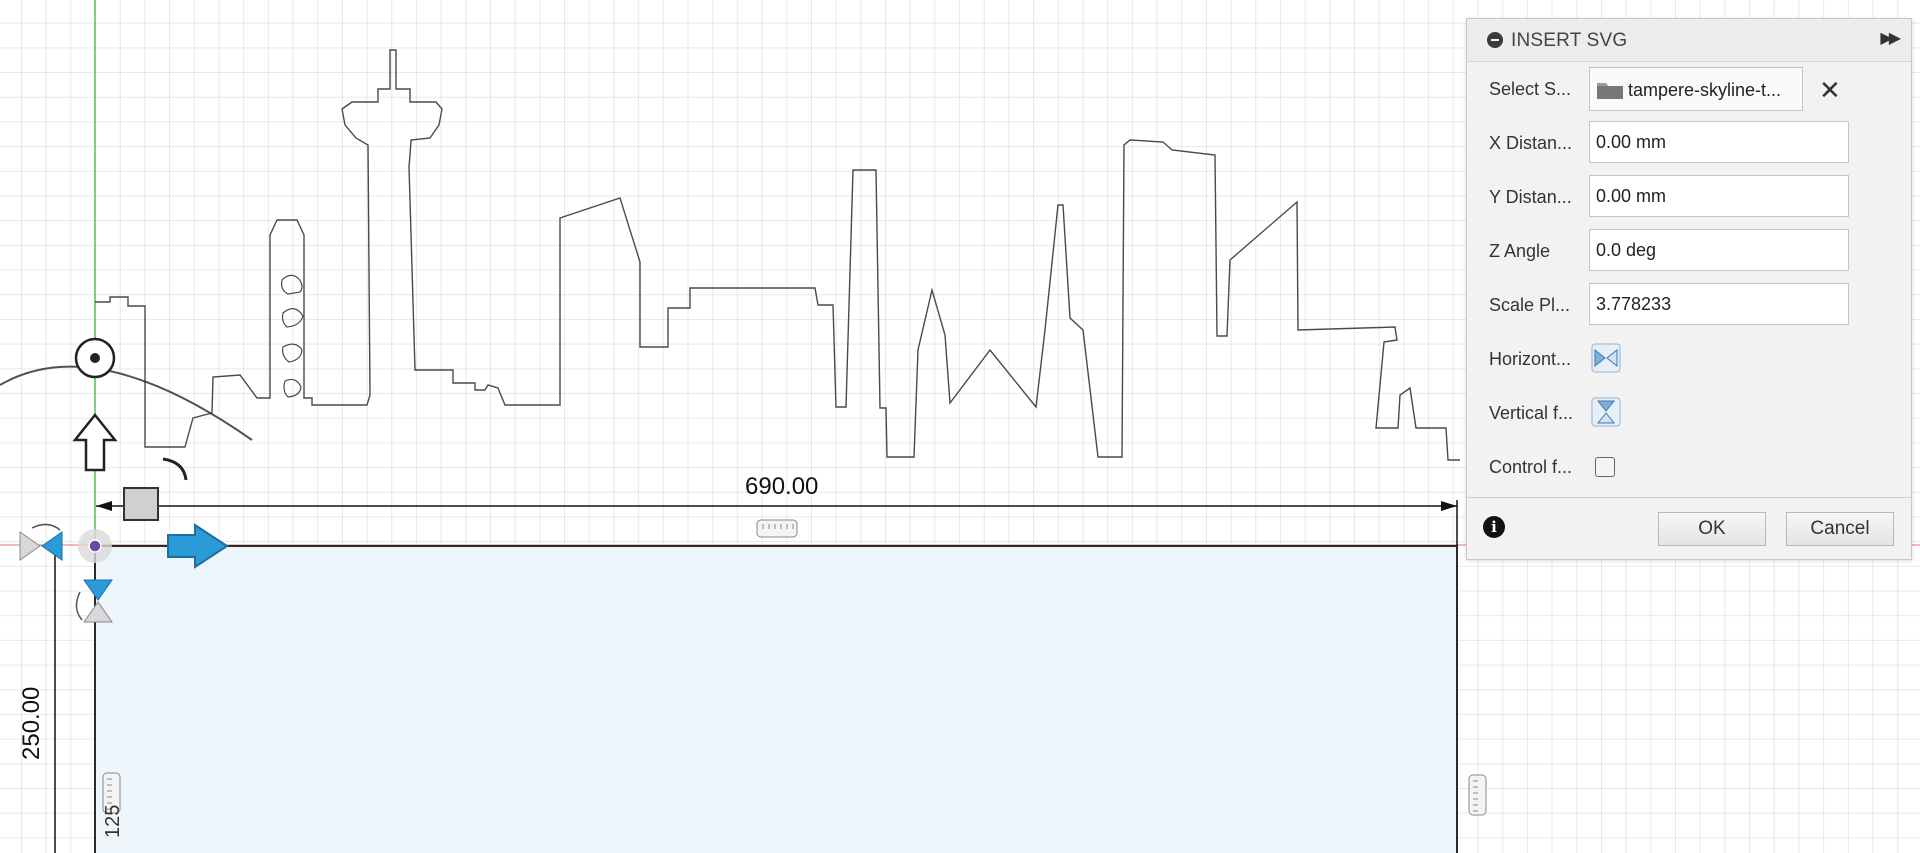 Image resolution: width=1920 pixels, height=853 pixels. What do you see at coordinates (1719, 142) in the screenshot?
I see `x-distance-input` at bounding box center [1719, 142].